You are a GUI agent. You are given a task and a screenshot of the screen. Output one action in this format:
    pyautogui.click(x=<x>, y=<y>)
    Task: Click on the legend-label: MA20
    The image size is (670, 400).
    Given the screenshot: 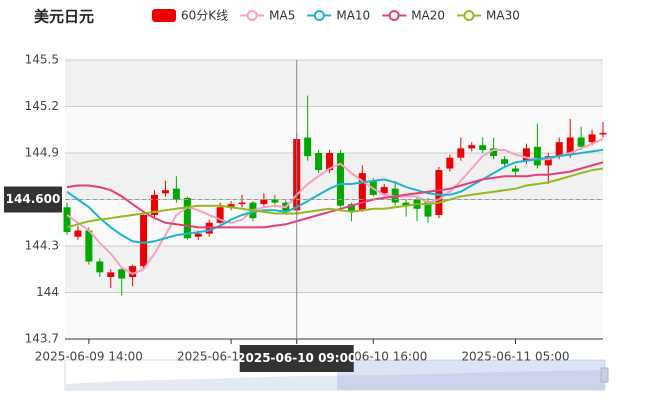 What is the action you would take?
    pyautogui.click(x=428, y=16)
    